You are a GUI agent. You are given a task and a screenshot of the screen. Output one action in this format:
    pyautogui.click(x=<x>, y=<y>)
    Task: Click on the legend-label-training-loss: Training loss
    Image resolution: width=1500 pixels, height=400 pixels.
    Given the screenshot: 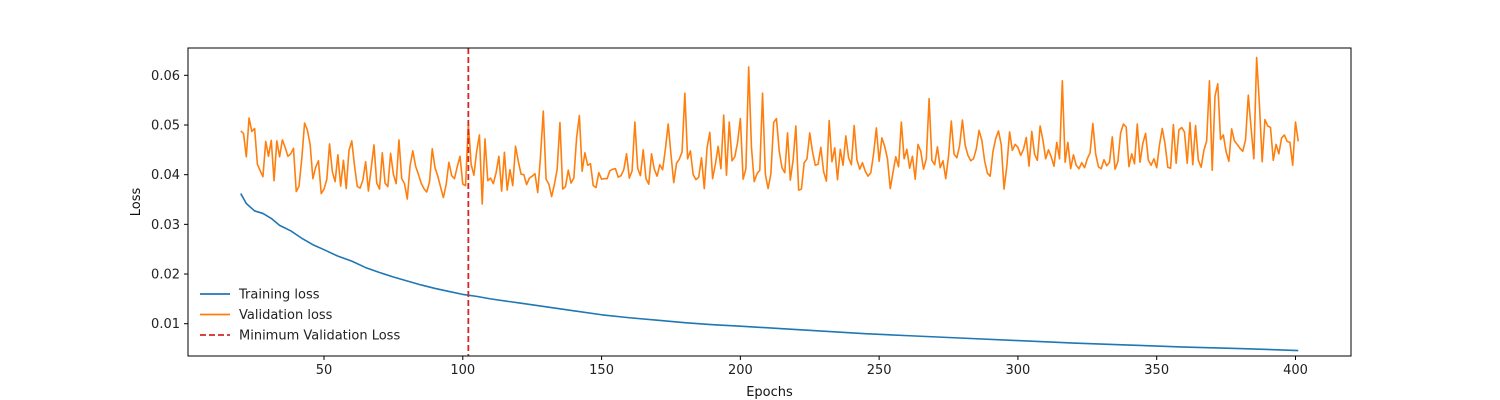 What is the action you would take?
    pyautogui.click(x=279, y=295)
    